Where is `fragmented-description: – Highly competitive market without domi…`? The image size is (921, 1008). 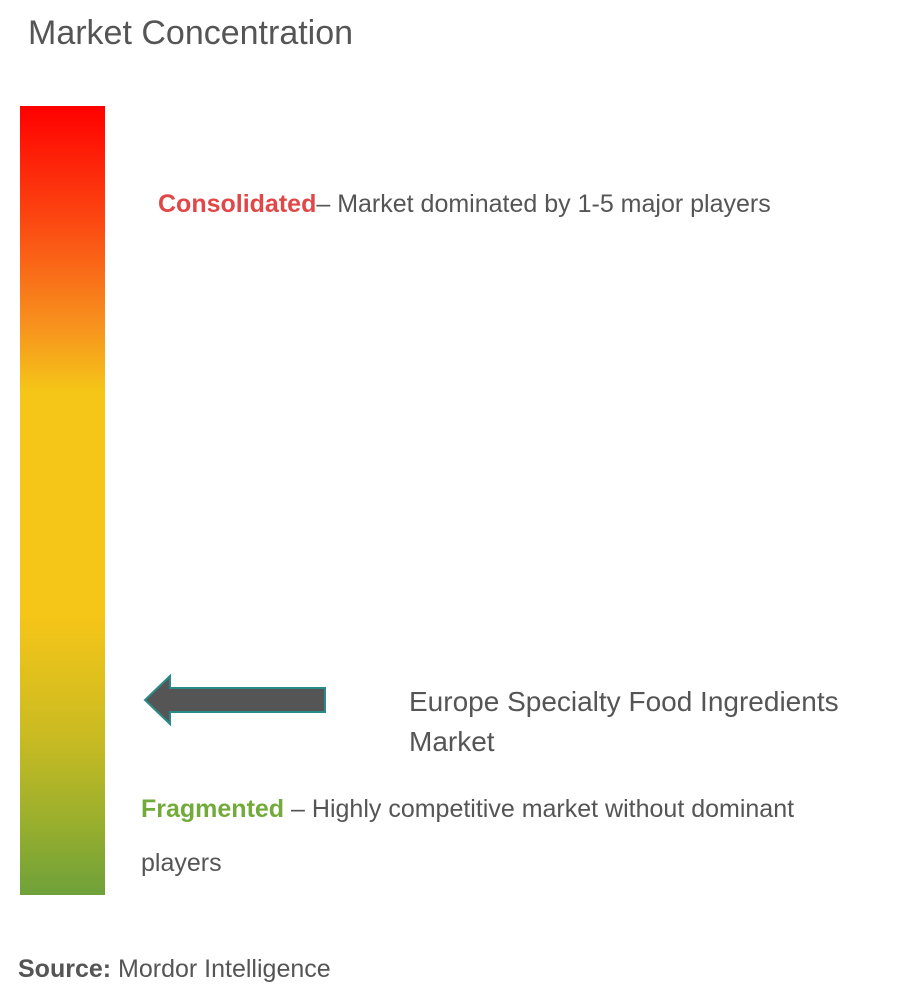 fragmented-description: – Highly competitive market without domi… is located at coordinates (468, 836).